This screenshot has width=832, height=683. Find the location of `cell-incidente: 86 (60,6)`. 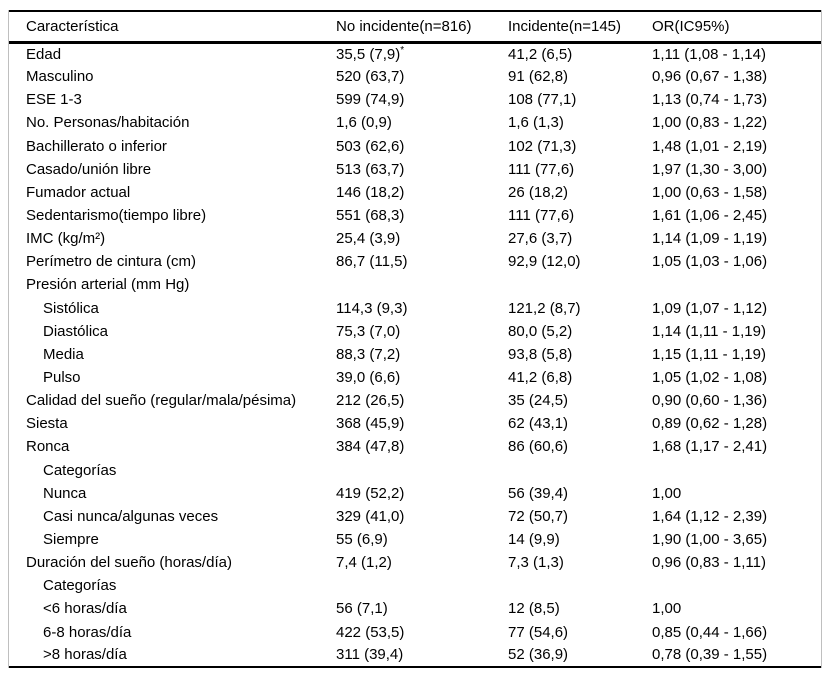

cell-incidente: 86 (60,6) is located at coordinates (538, 447).